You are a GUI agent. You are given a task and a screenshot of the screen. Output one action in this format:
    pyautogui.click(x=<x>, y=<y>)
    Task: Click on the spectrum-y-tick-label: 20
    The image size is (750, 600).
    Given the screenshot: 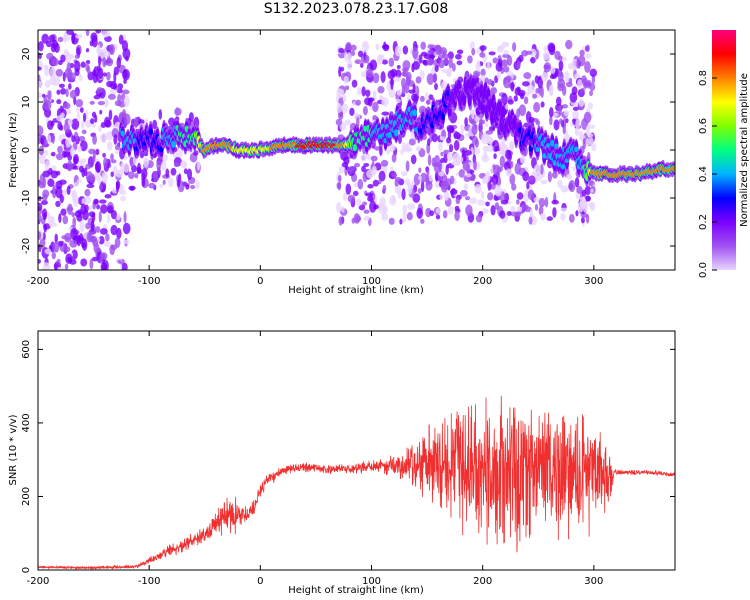 What is the action you would take?
    pyautogui.click(x=26, y=54)
    